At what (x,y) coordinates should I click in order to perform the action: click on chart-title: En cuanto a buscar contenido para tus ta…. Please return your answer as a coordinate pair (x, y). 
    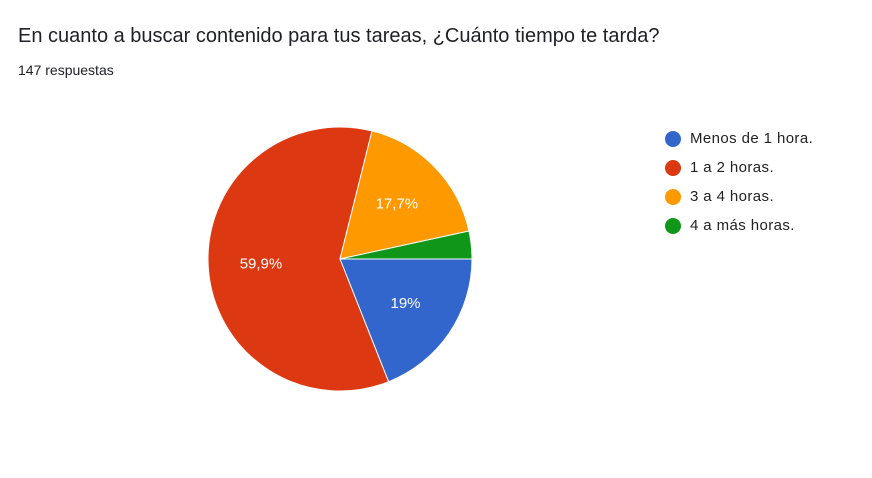
    Looking at the image, I should click on (339, 36).